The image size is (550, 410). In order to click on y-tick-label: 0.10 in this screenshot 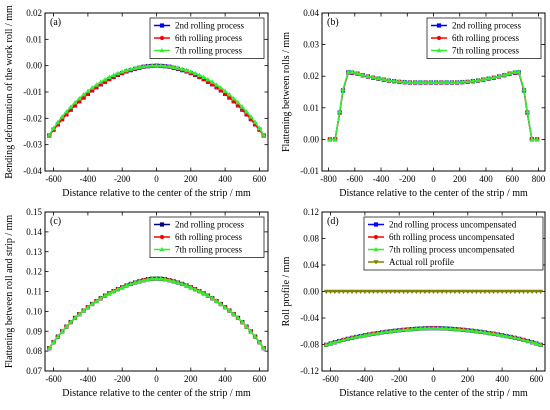, I will do `click(34, 311)`.